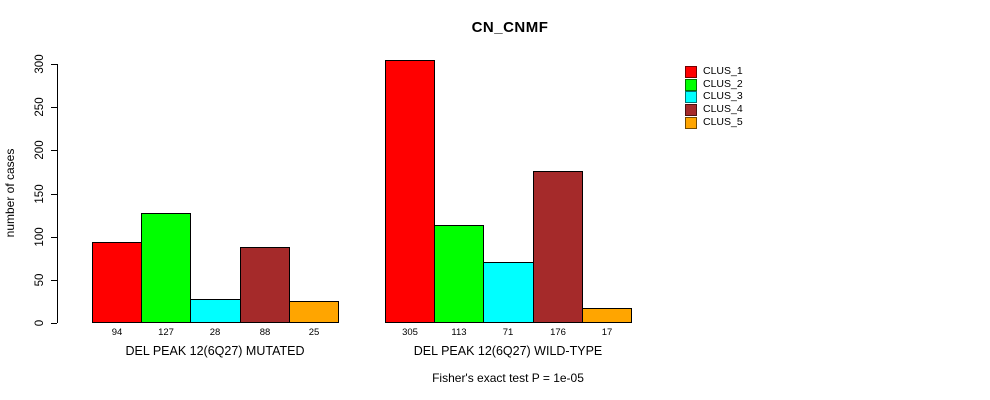 The height and width of the screenshot is (400, 990). I want to click on bar-value-label: 176, so click(558, 332).